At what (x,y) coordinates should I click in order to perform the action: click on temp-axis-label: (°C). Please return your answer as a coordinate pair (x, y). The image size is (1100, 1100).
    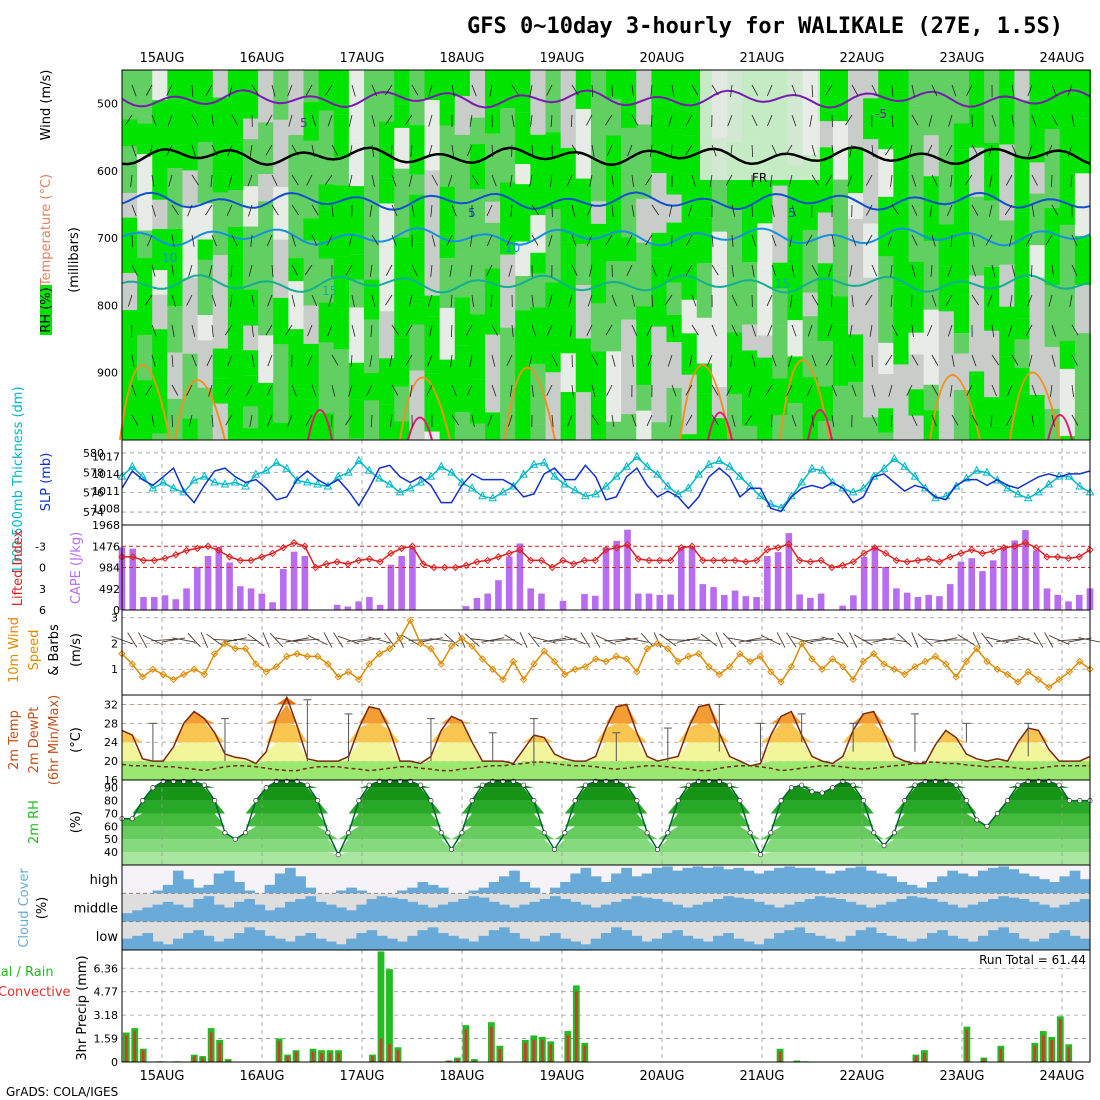
    Looking at the image, I should click on (76, 740).